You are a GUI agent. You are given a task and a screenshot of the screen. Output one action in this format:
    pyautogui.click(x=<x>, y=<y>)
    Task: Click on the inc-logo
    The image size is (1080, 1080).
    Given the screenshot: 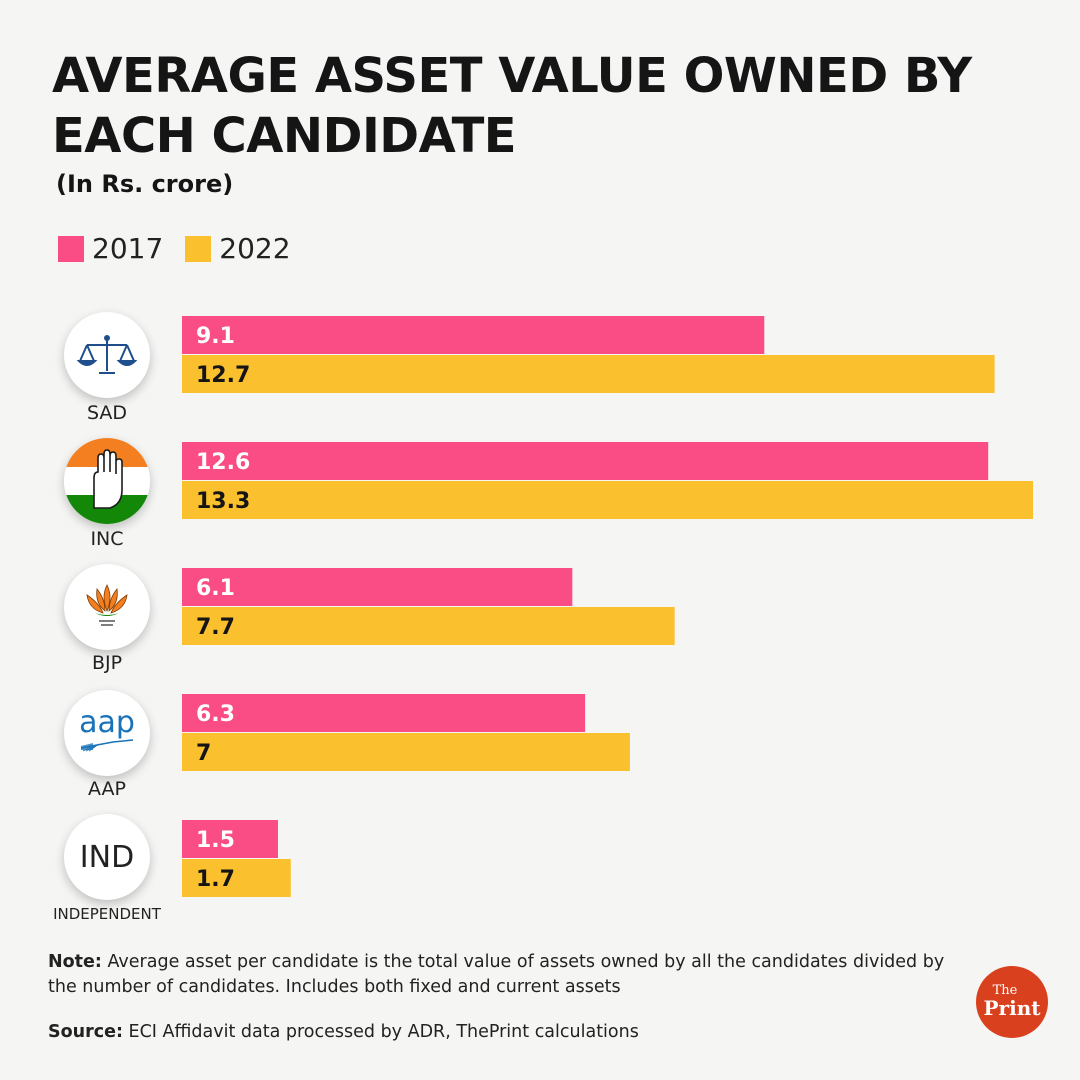 What is the action you would take?
    pyautogui.click(x=107, y=481)
    